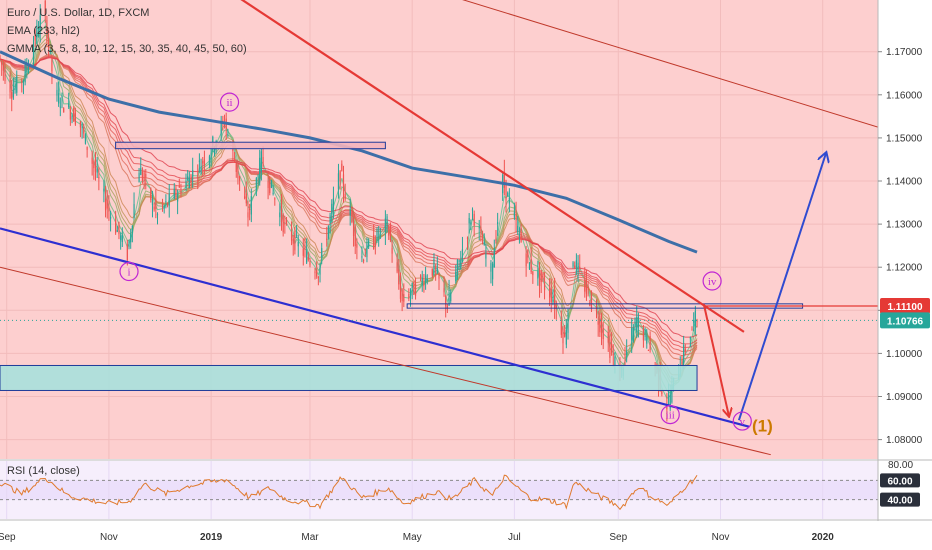 This screenshot has height=550, width=932. I want to click on ema-legend: EMA (233, hl2), so click(43, 31).